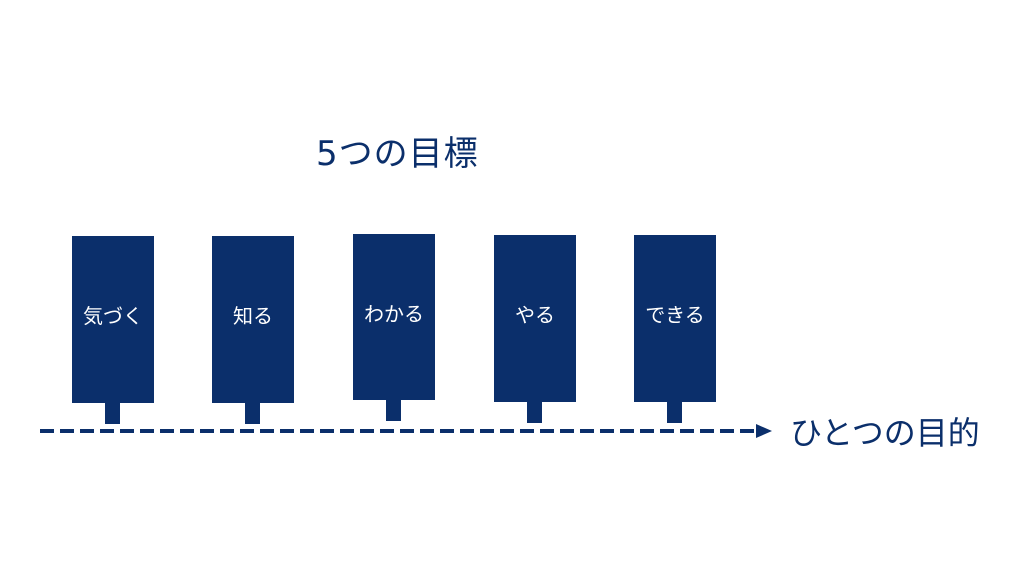 This screenshot has height=576, width=1024. I want to click on purpose-label: ひとつの目的, so click(885, 433).